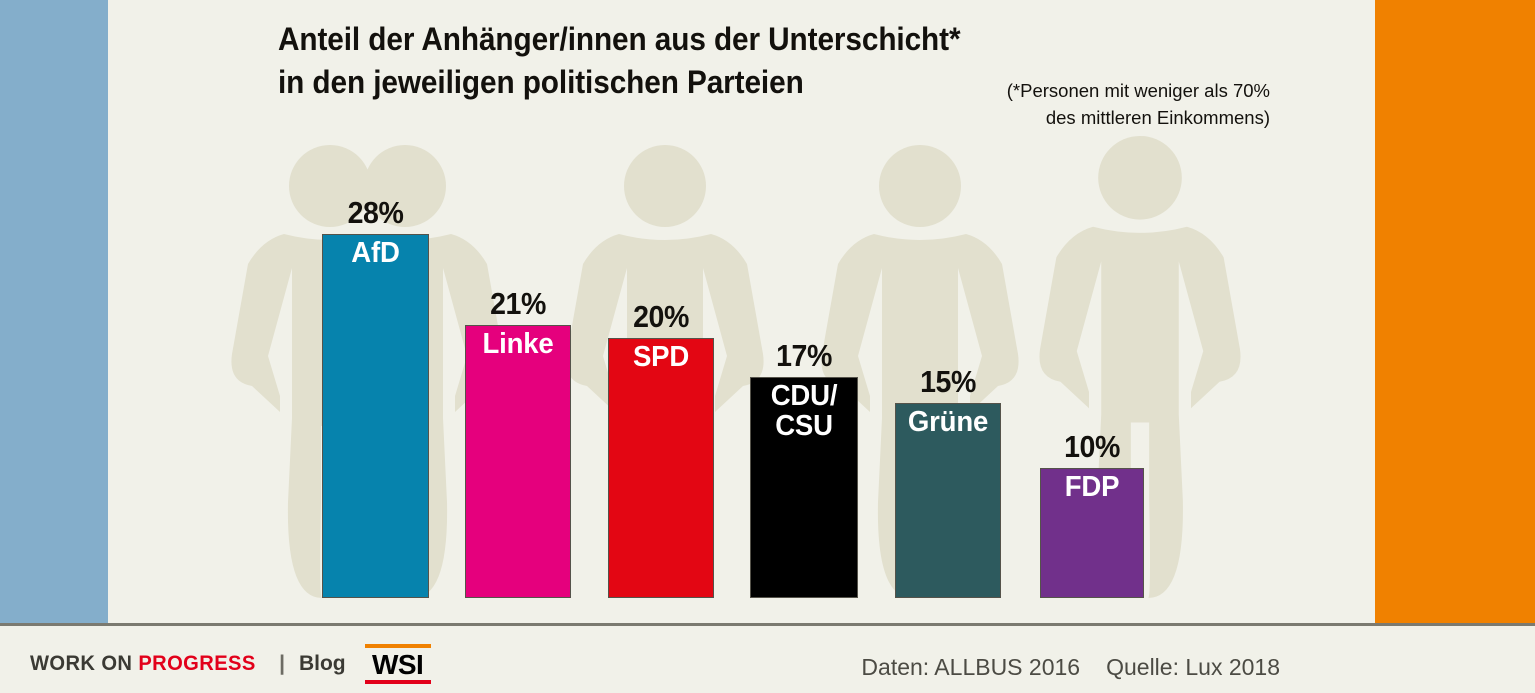  What do you see at coordinates (804, 426) in the screenshot?
I see `bar-party-label-line-2: CSU` at bounding box center [804, 426].